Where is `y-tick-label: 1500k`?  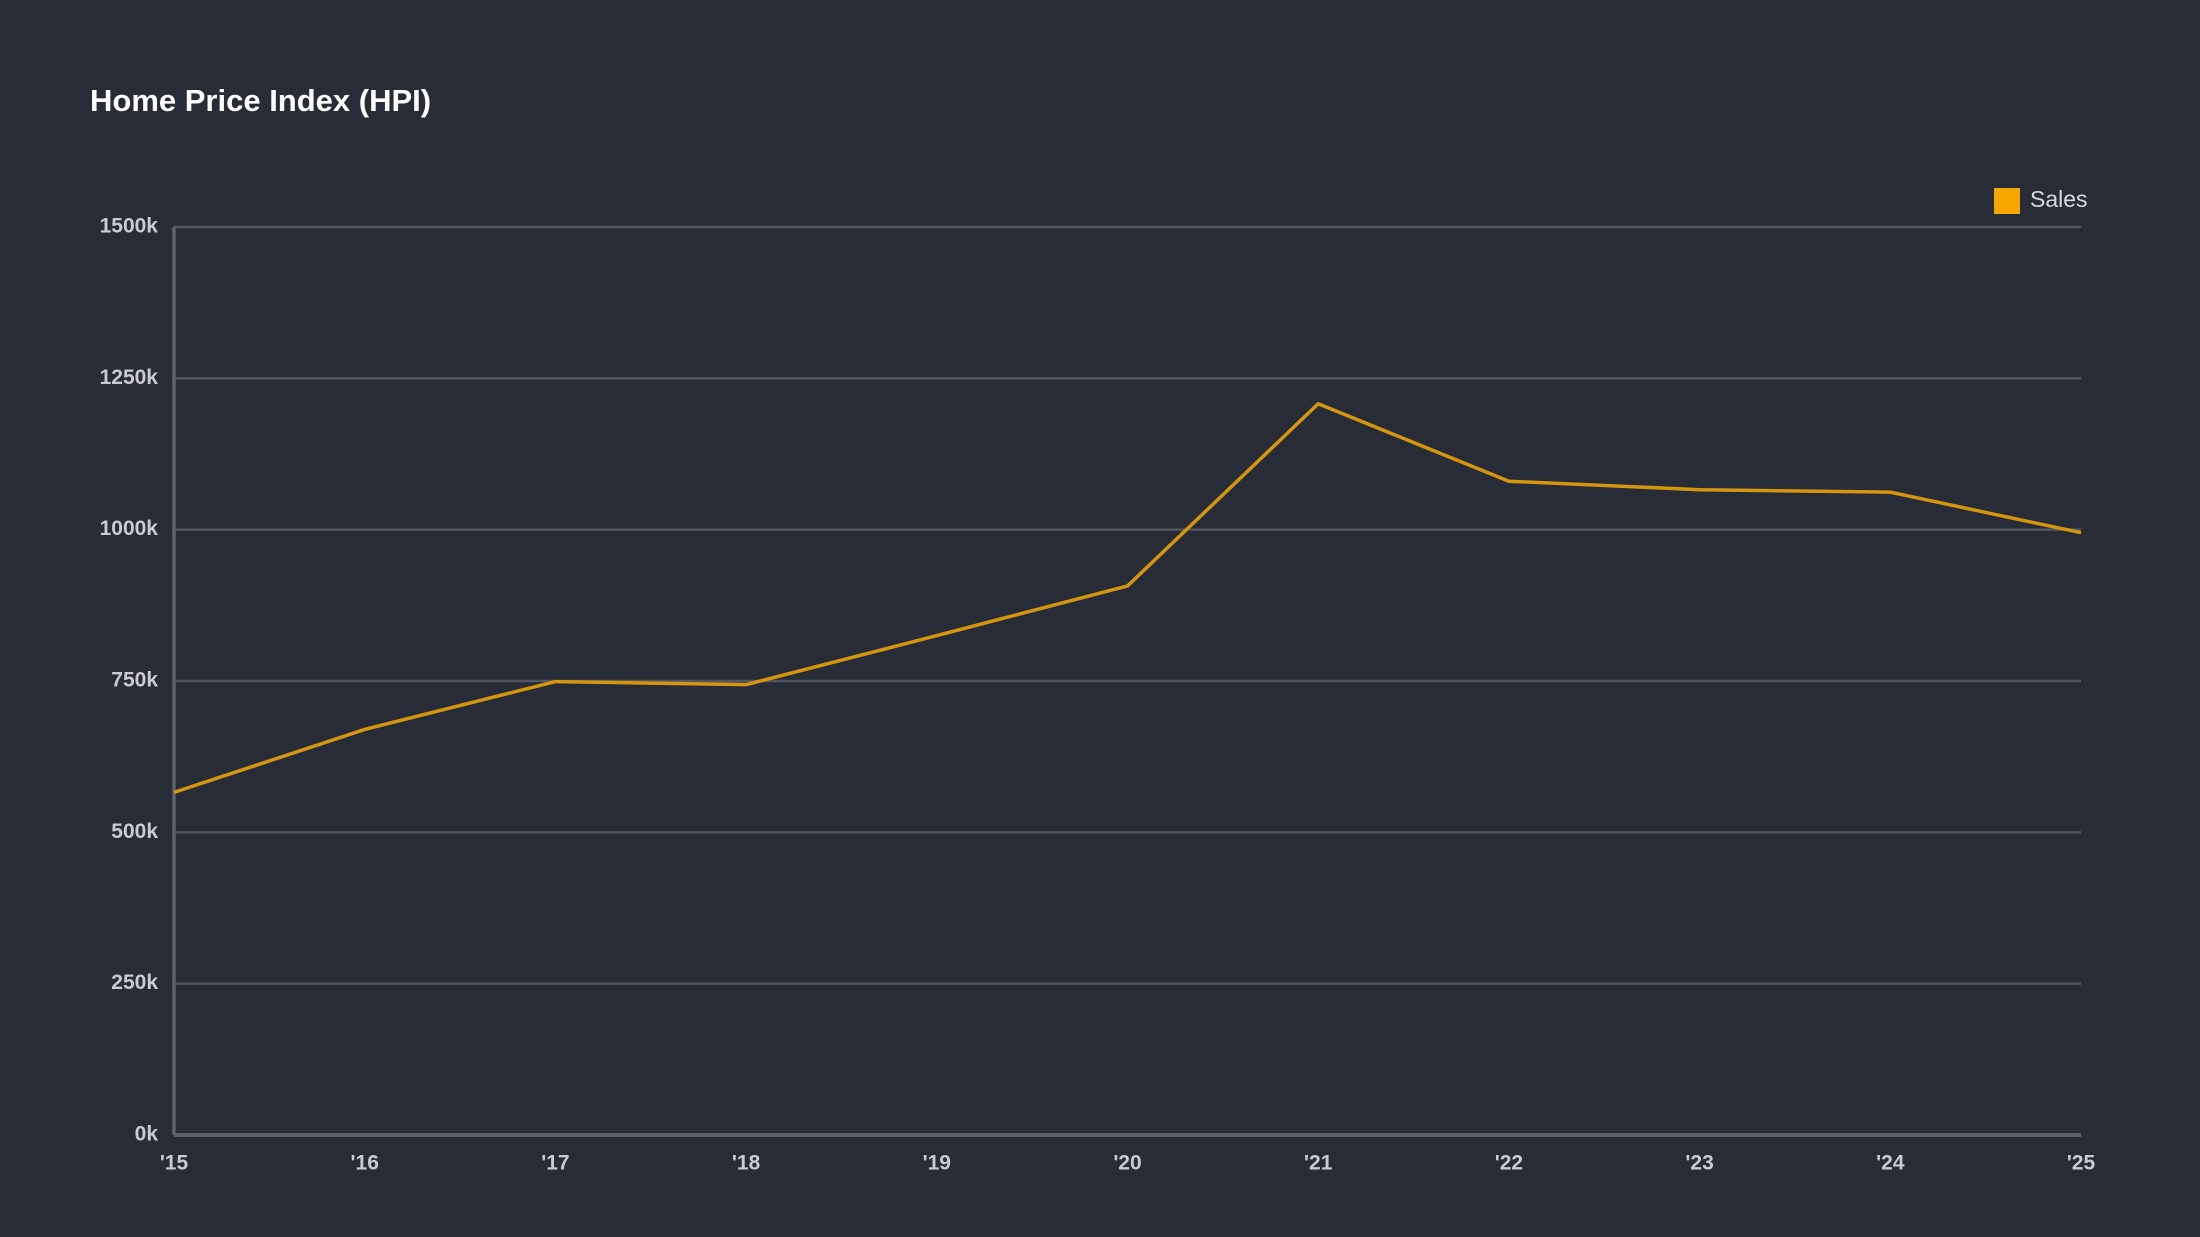 y-tick-label: 1500k is located at coordinates (129, 226).